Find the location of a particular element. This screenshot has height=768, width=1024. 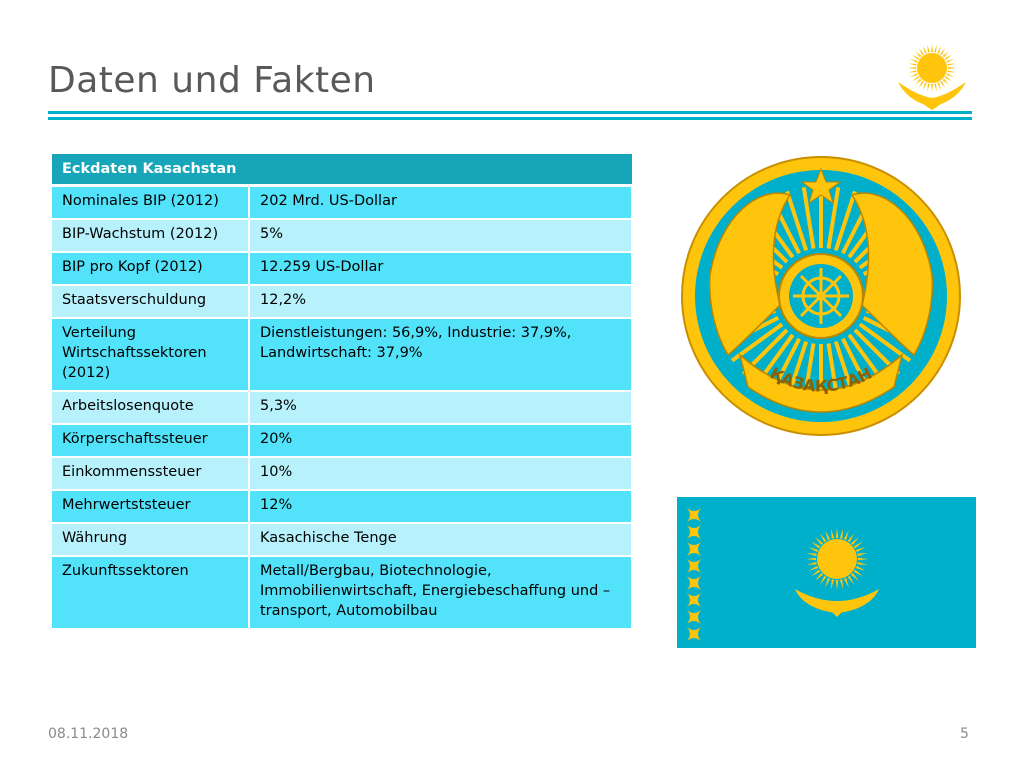

slide-title: Daten und Fakten is located at coordinates (212, 80).